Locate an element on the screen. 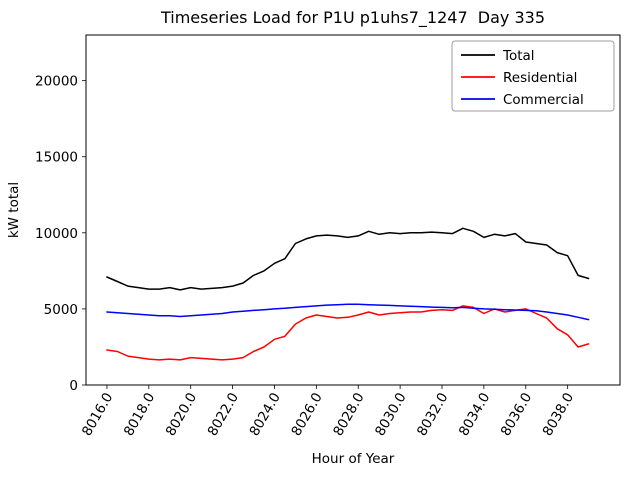 Image resolution: width=640 pixels, height=480 pixels. legend-box is located at coordinates (533, 76).